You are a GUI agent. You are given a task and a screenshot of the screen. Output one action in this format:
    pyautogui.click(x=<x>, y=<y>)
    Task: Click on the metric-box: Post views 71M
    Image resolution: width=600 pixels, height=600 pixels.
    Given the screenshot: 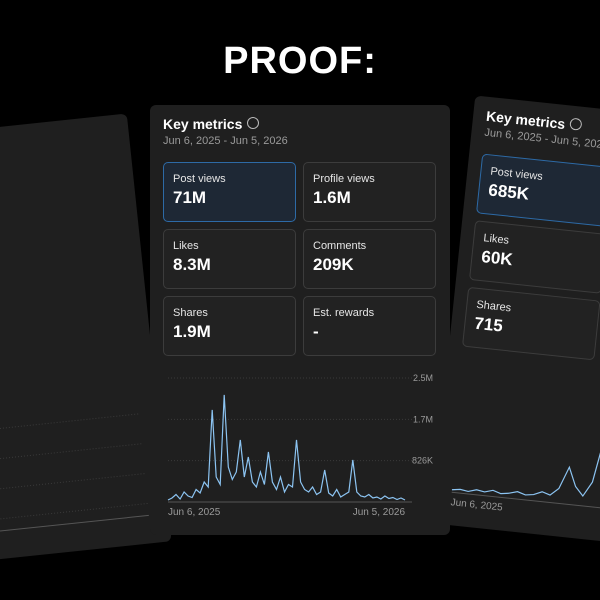 What is the action you would take?
    pyautogui.click(x=229, y=192)
    